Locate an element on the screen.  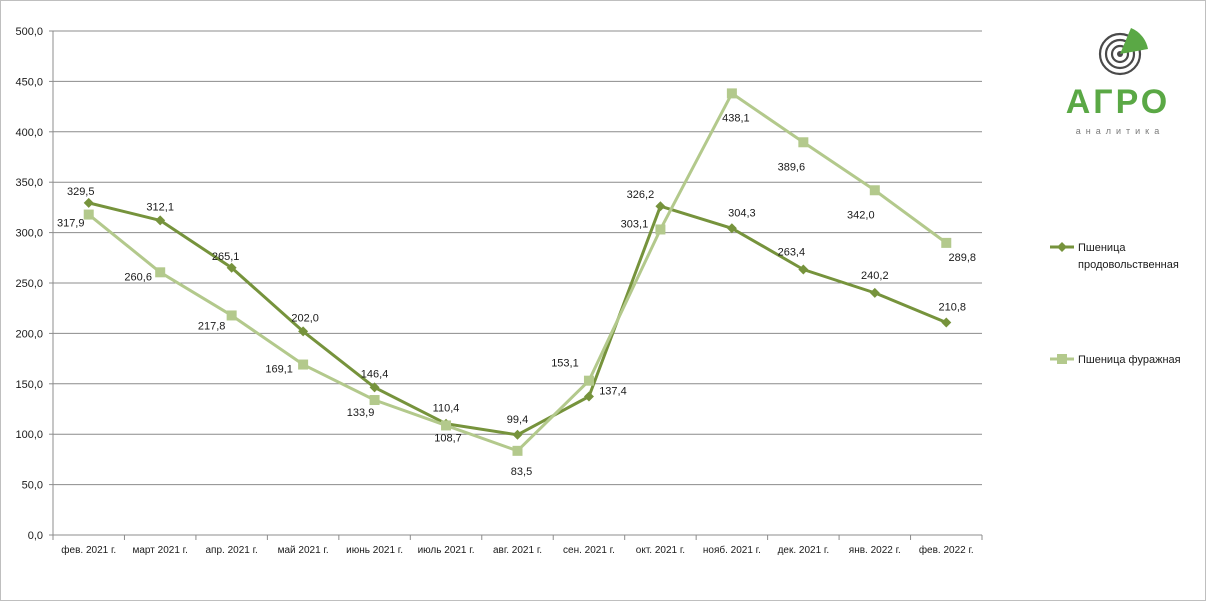
y-tick-label: 400,0 is located at coordinates (29, 133).